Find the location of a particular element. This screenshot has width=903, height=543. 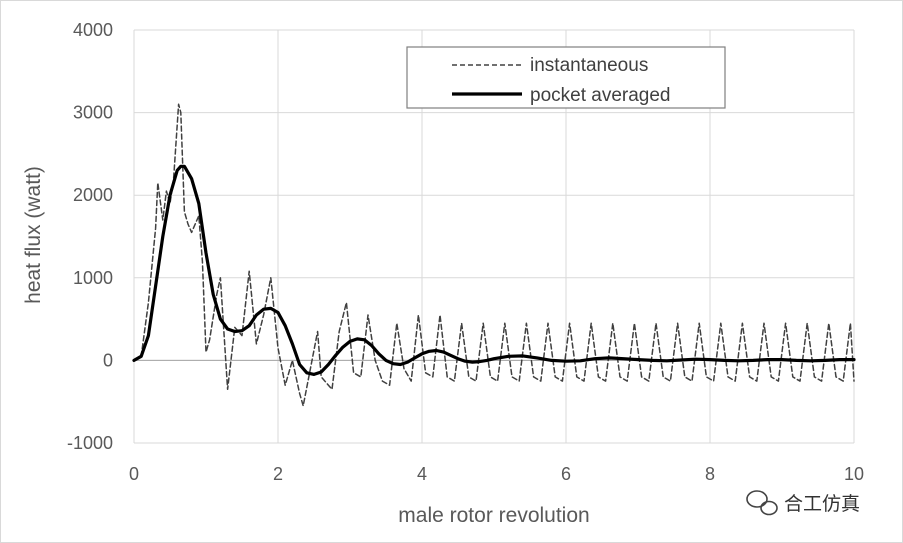

y-tick-label: 0 is located at coordinates (108, 360).